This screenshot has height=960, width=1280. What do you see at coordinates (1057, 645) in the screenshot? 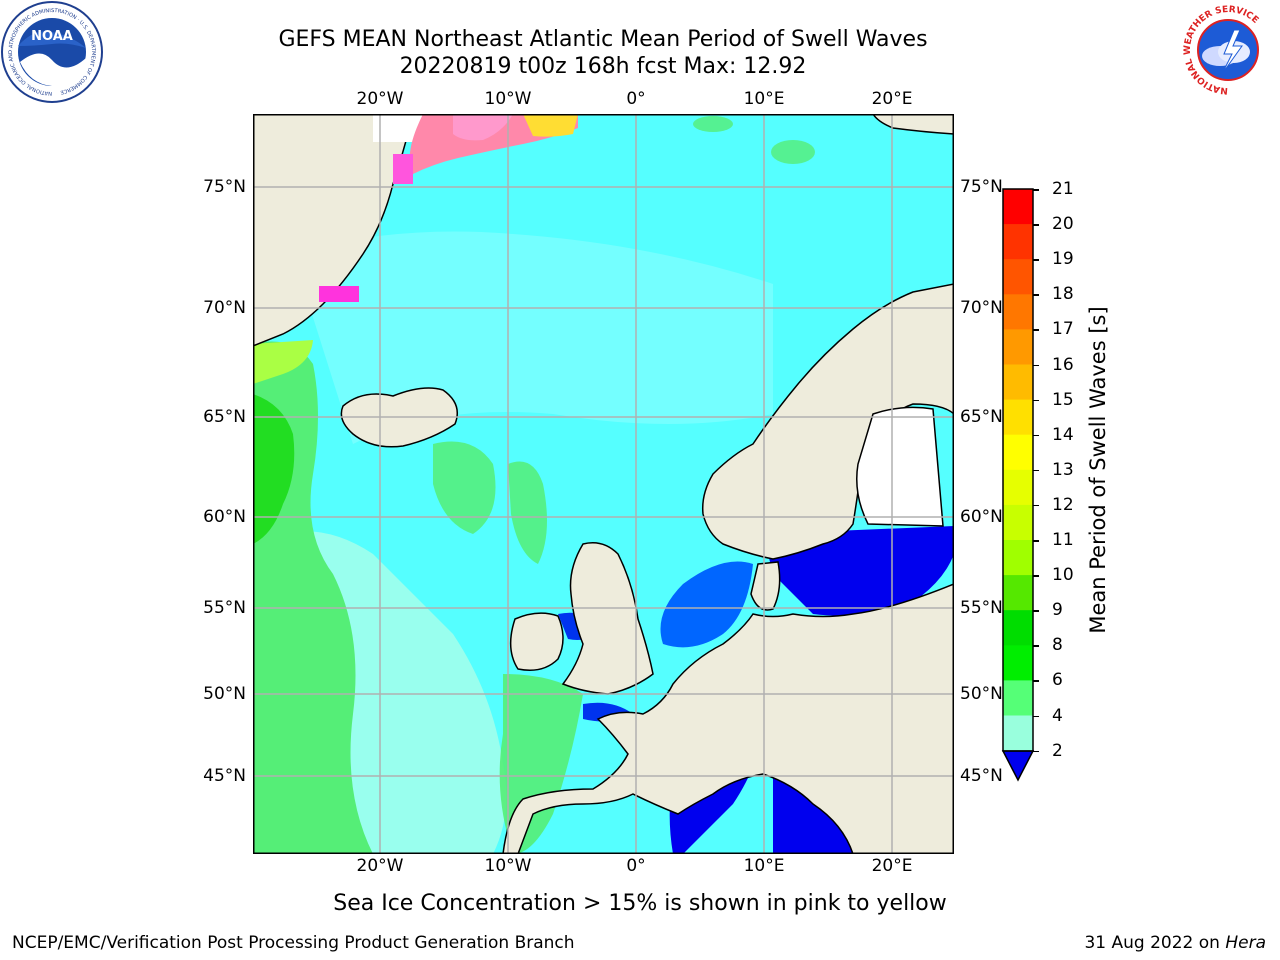
I see `colorbar-tick-label: 8` at bounding box center [1057, 645].